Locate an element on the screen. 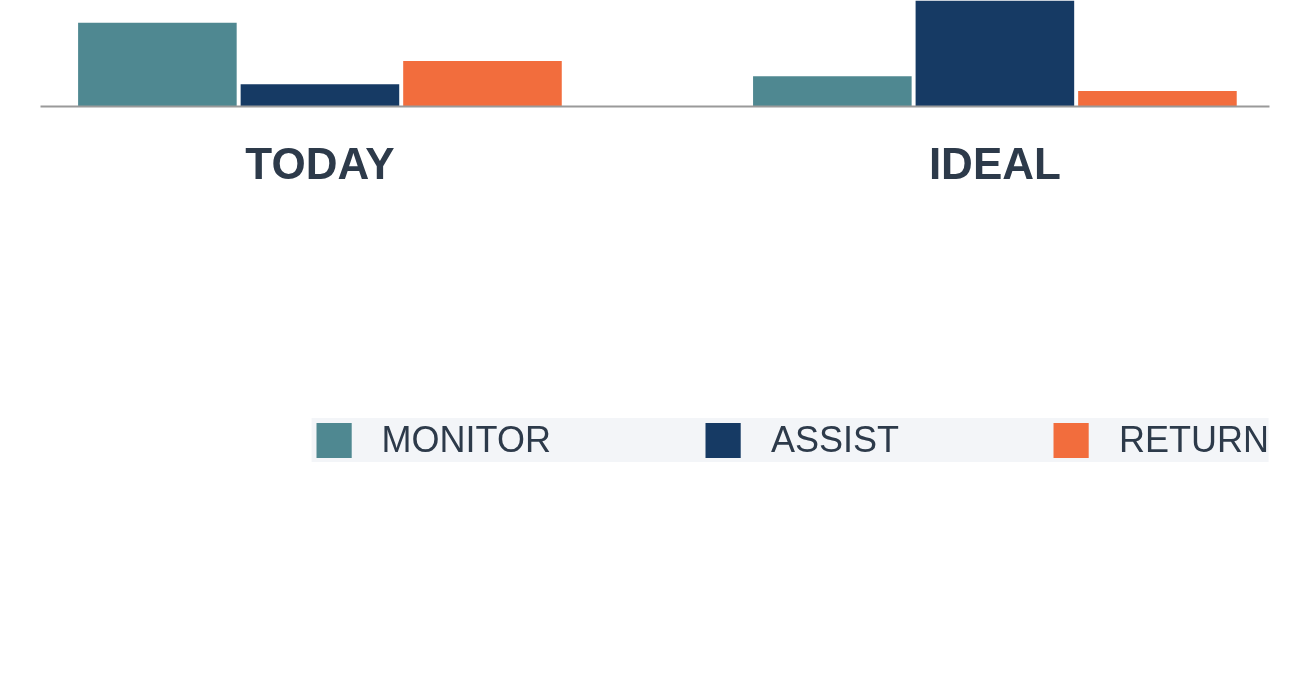 The width and height of the screenshot is (1301, 699). legend-label: RETURN is located at coordinates (1194, 440).